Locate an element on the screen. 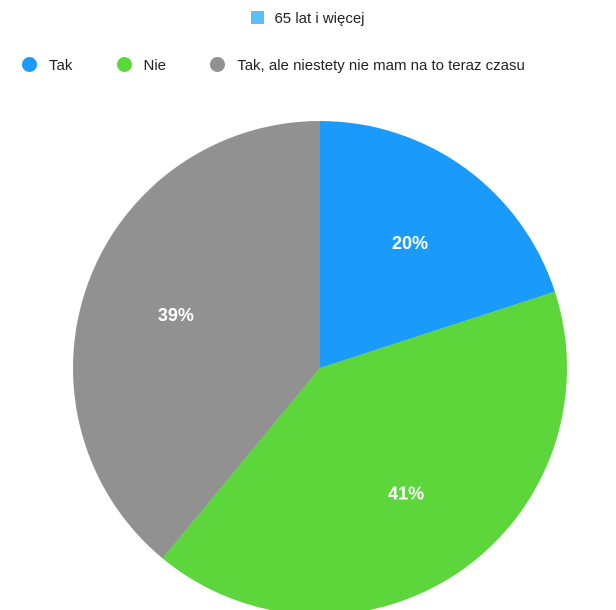  legend-item-tak: Tak is located at coordinates (47, 66).